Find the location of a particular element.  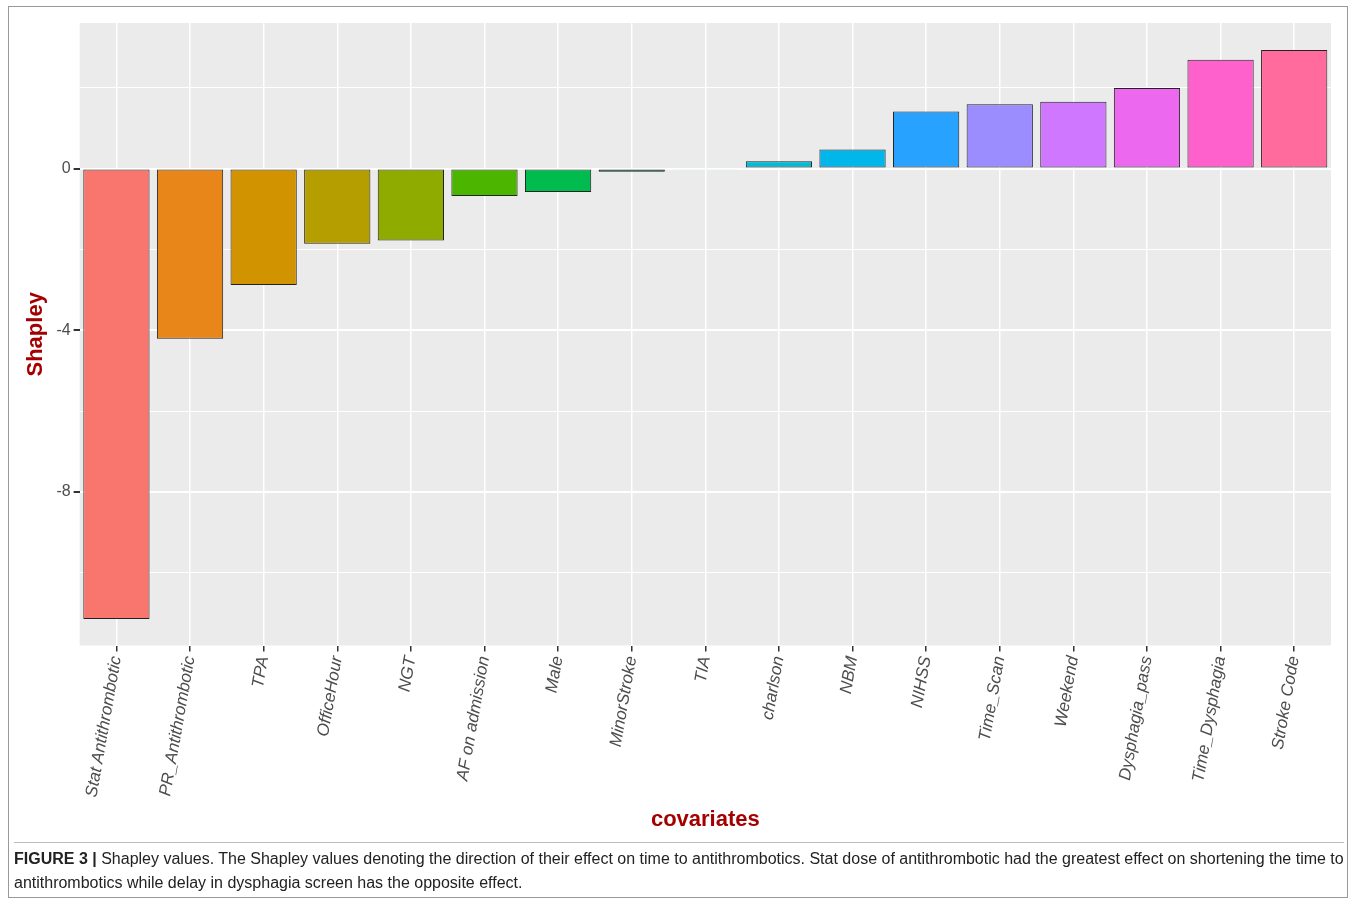

x-tick-label: NBM is located at coordinates (848, 674).